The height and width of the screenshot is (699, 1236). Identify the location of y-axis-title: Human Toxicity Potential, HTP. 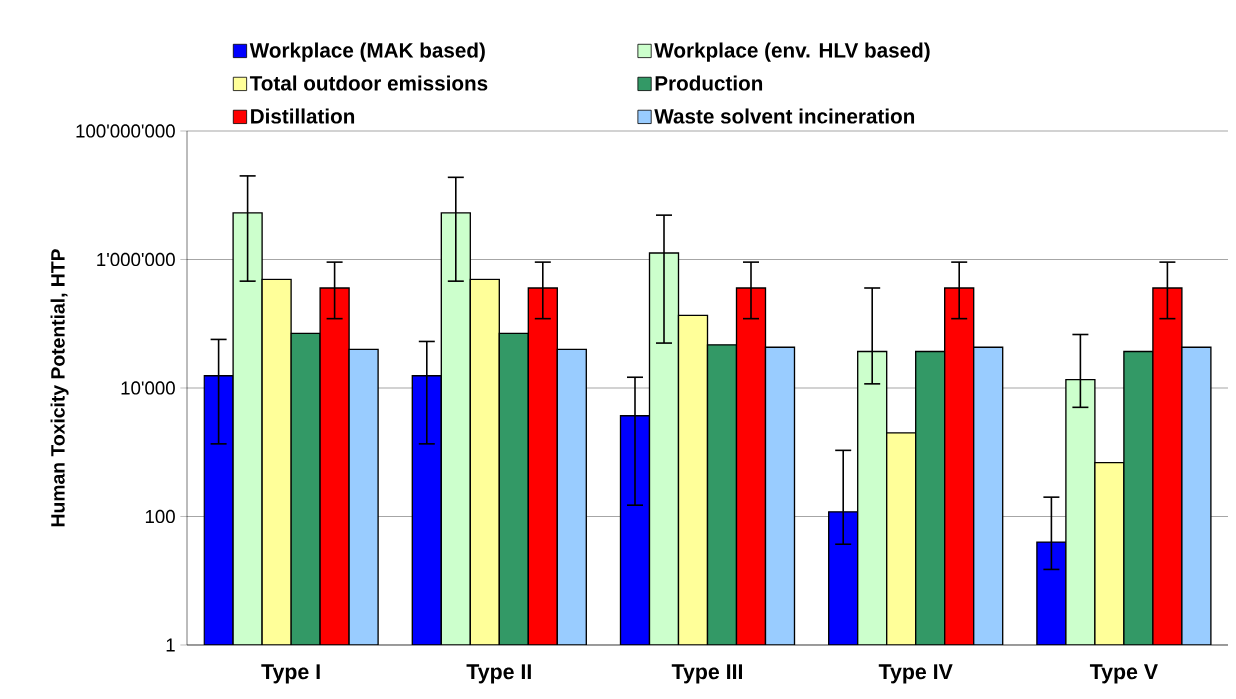
(59, 388).